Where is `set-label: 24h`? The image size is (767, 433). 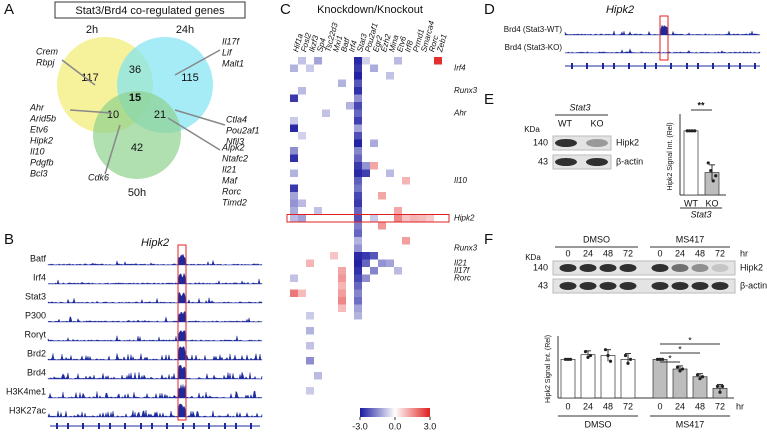
set-label: 24h is located at coordinates (185, 30).